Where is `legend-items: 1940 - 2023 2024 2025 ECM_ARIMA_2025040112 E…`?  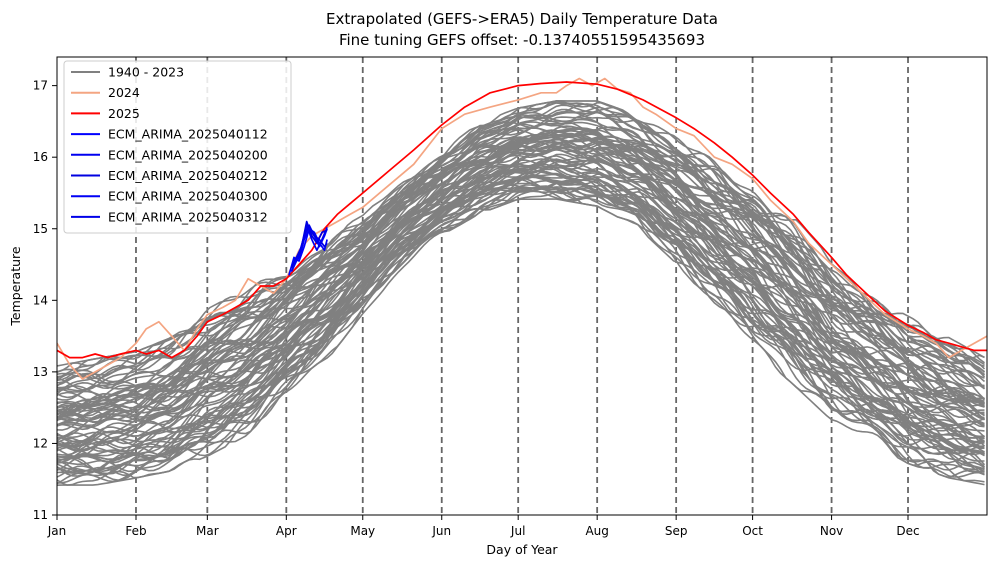
legend-items: 1940 - 2023 2024 2025 ECM_ARIMA_2025040112 E… is located at coordinates (169, 144).